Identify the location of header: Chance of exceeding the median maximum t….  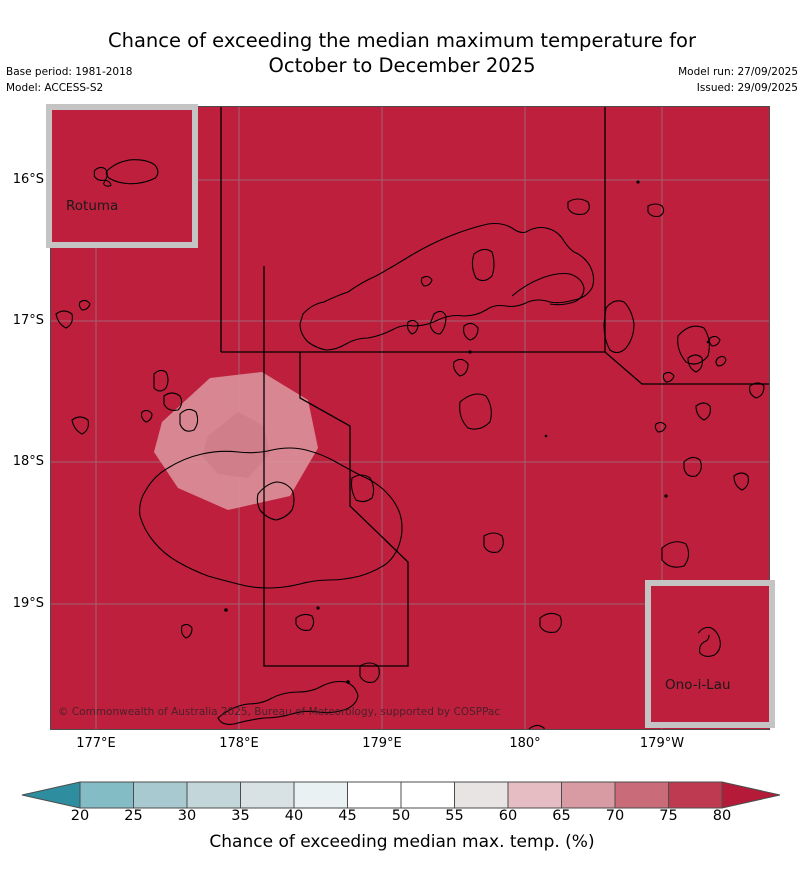
(402, 50).